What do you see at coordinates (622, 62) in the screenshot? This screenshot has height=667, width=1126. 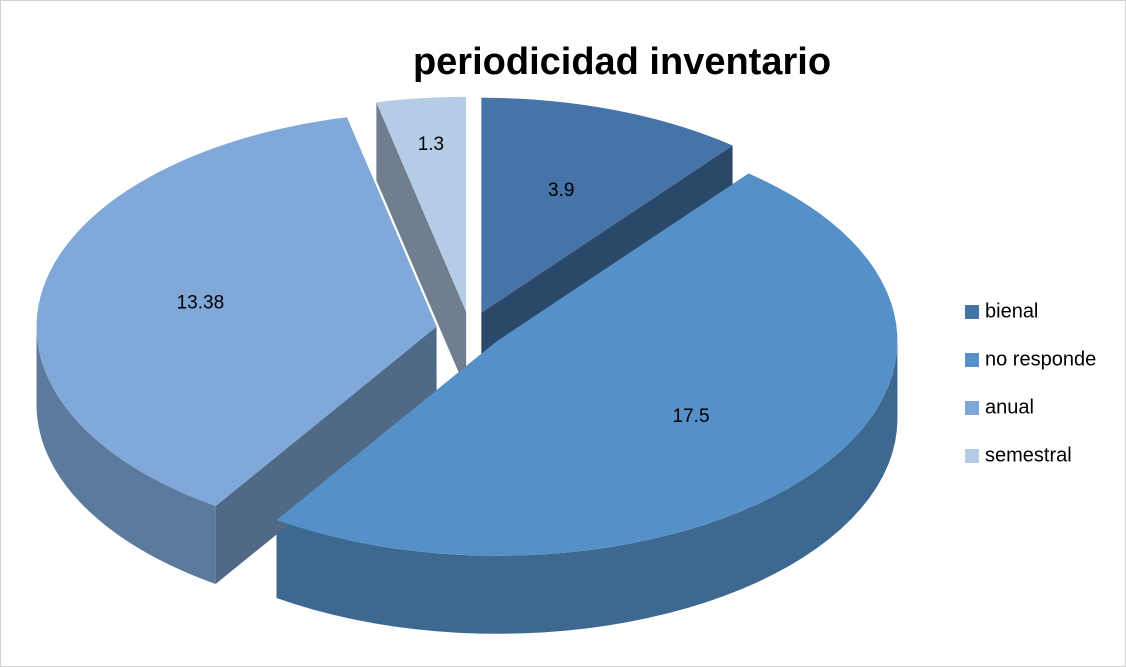 I see `chart-title: periodicidad inventario` at bounding box center [622, 62].